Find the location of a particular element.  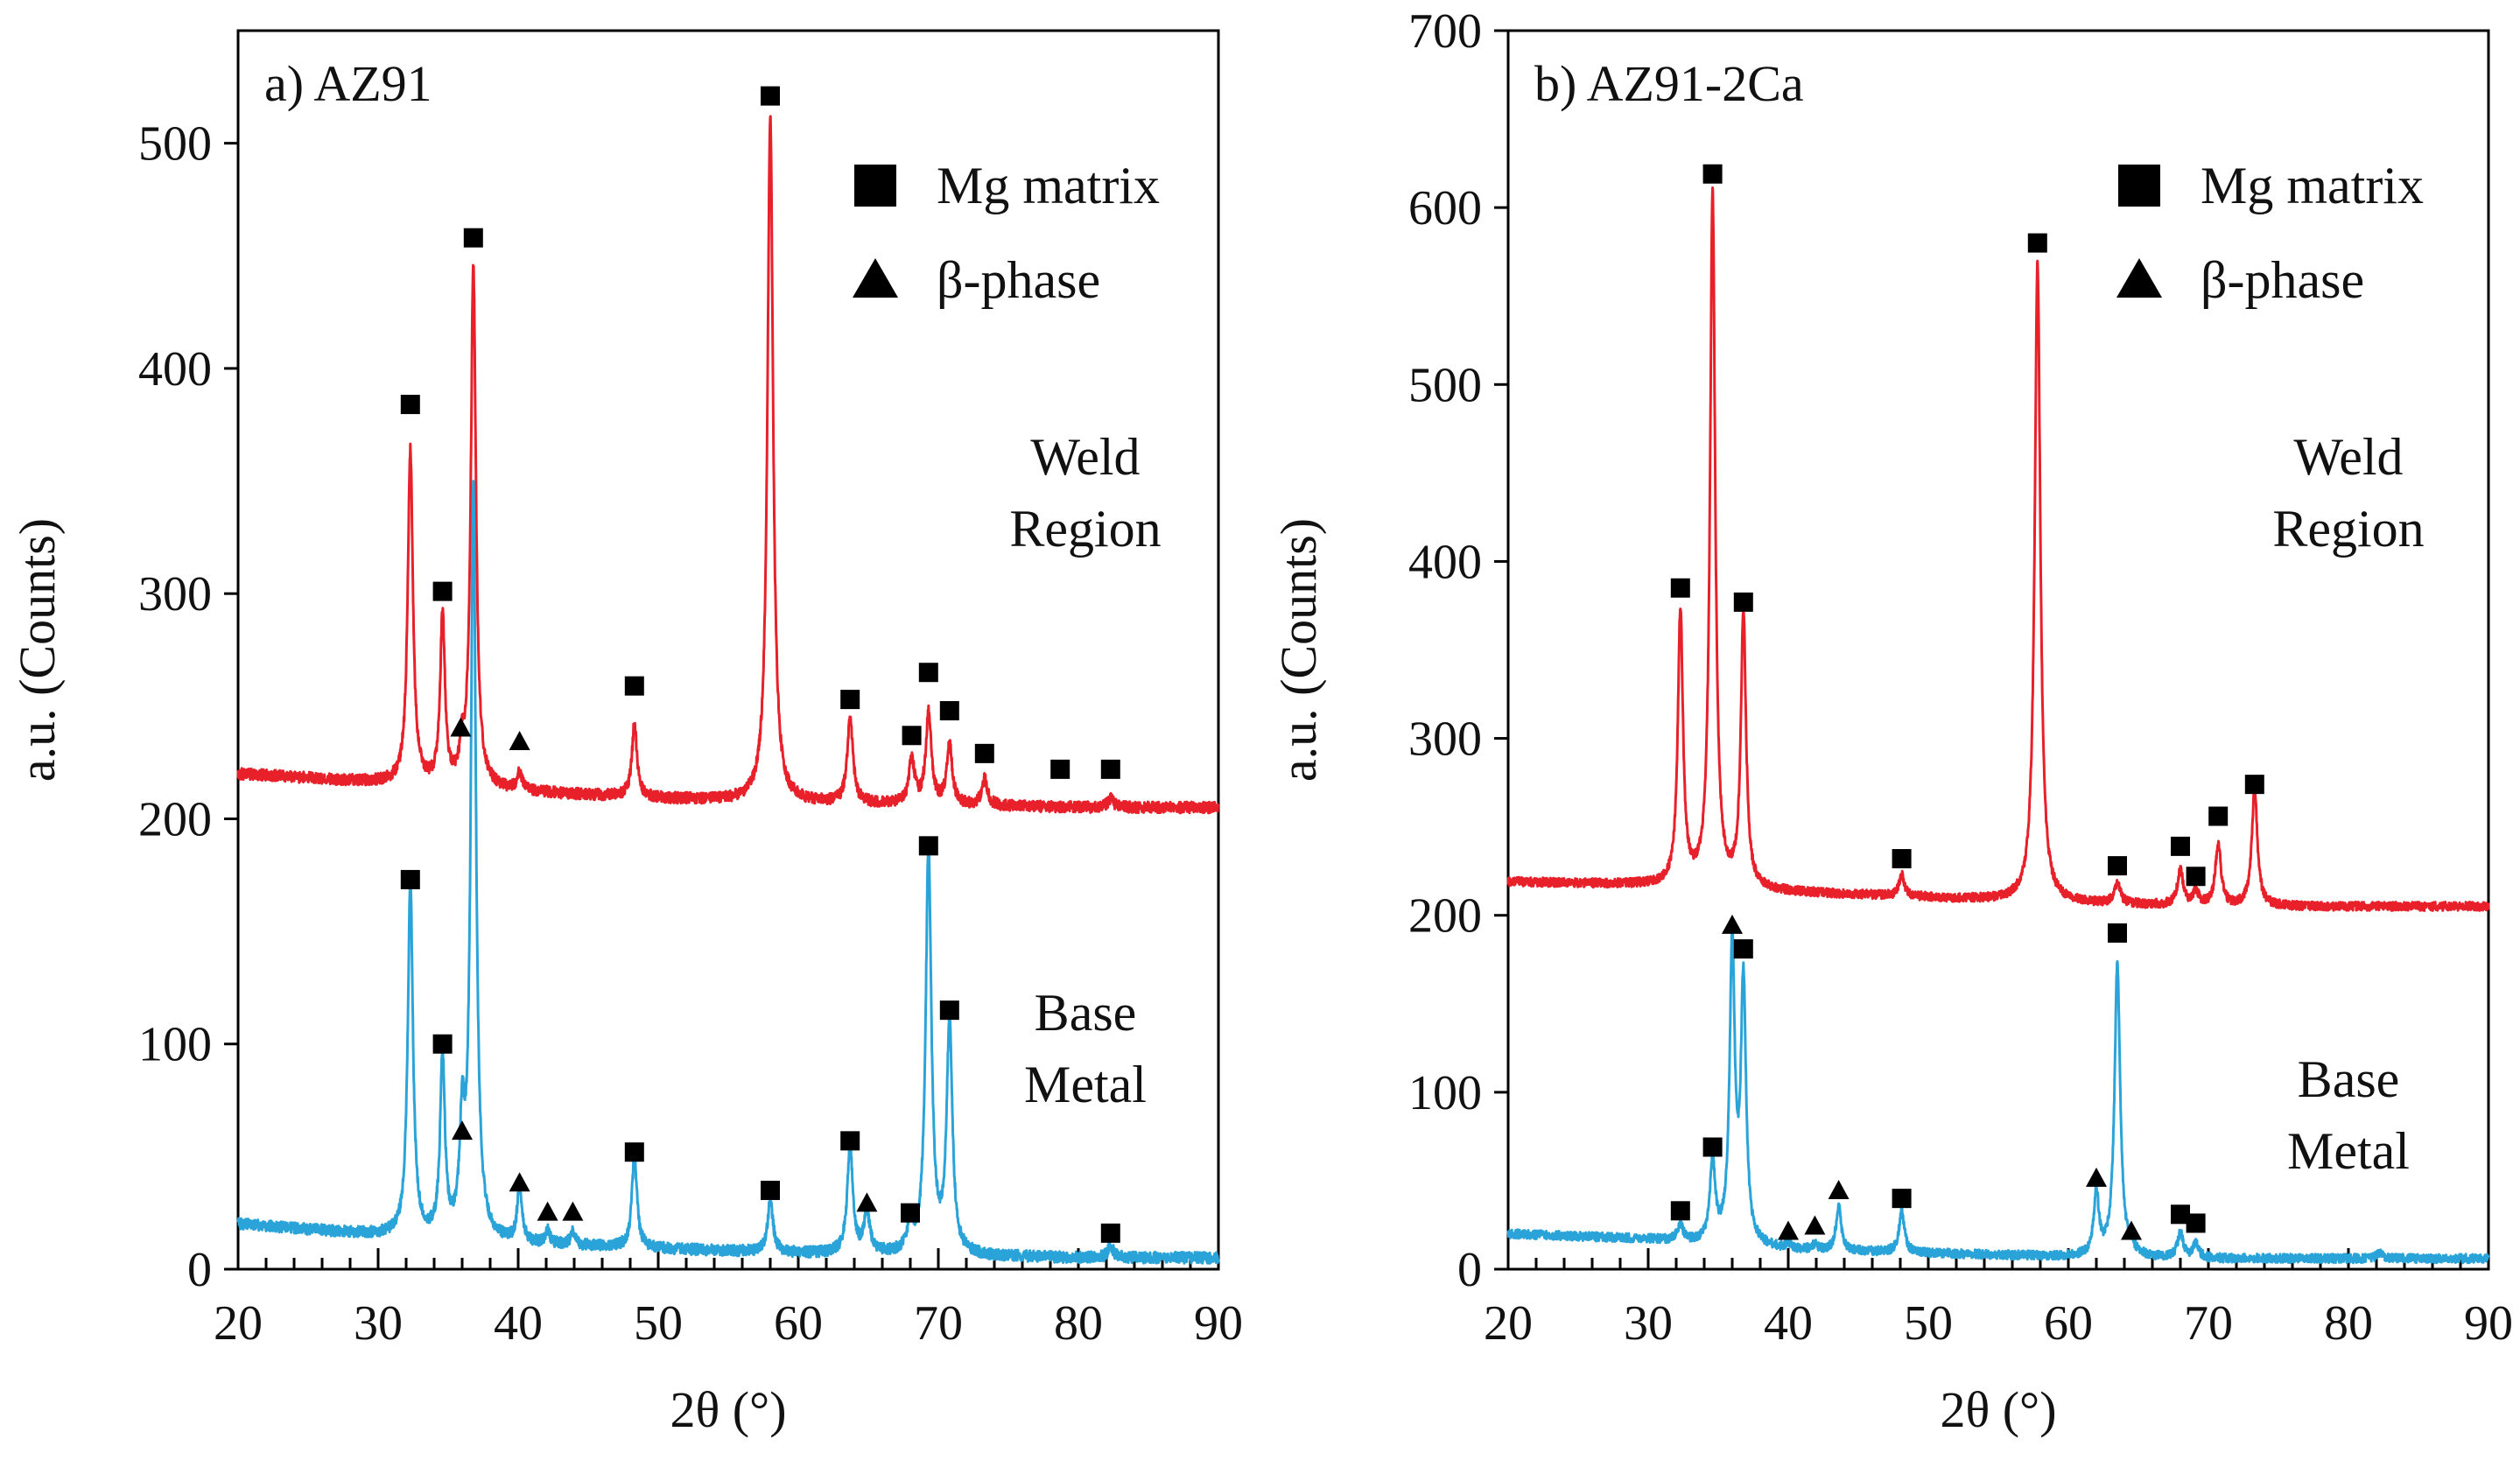

panel-title: b) AZ91-2Ca is located at coordinates (1669, 83).